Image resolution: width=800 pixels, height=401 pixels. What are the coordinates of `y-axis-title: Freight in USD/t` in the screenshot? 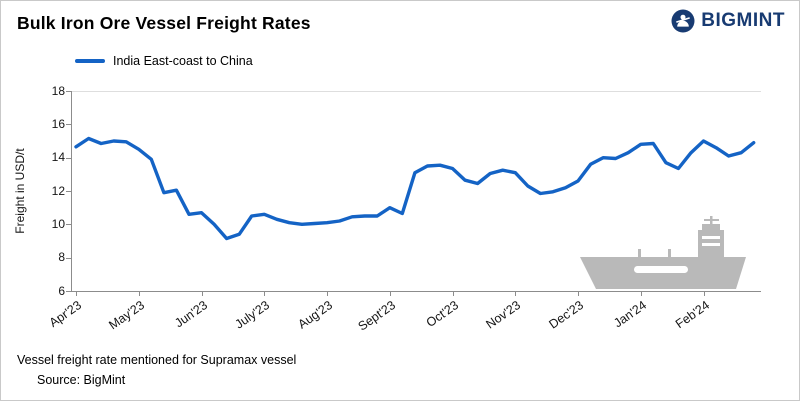 It's located at (20, 191).